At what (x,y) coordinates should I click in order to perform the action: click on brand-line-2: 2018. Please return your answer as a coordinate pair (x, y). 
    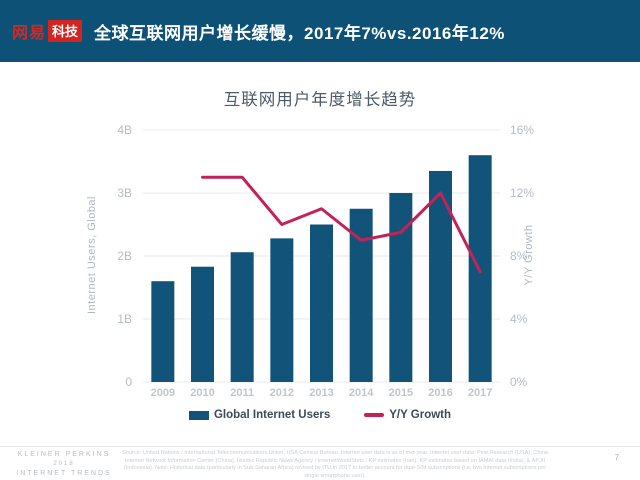
    Looking at the image, I should click on (64, 464).